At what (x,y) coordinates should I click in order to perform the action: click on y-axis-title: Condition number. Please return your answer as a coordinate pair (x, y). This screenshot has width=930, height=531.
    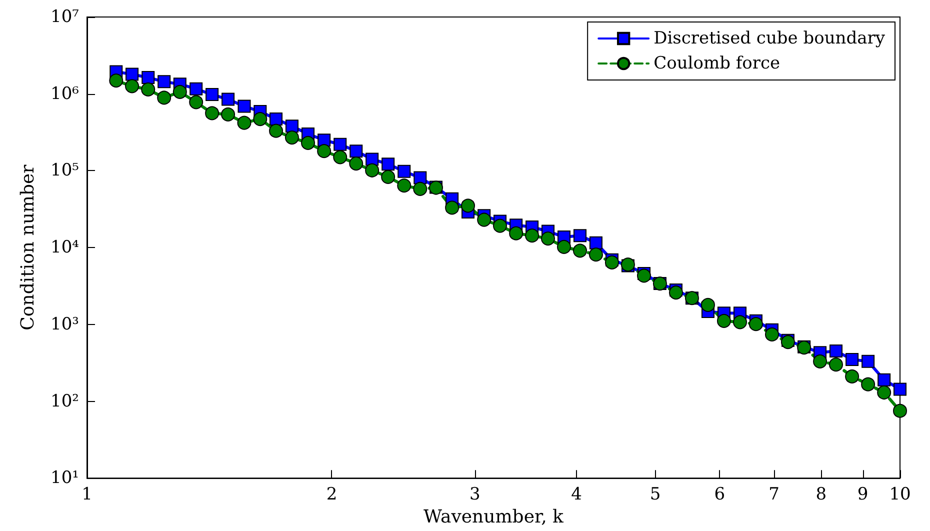
    Looking at the image, I should click on (28, 247).